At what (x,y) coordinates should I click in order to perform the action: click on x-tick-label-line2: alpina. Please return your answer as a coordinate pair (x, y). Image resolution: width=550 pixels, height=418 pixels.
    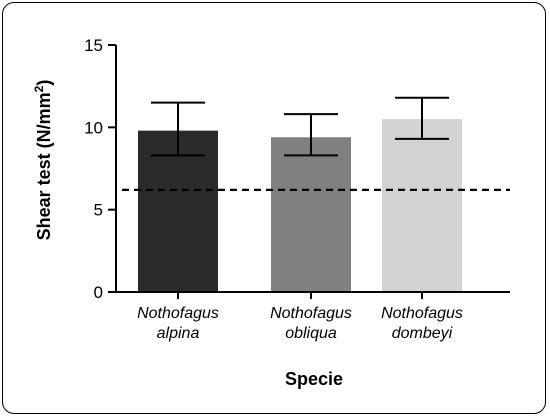
    Looking at the image, I should click on (178, 333).